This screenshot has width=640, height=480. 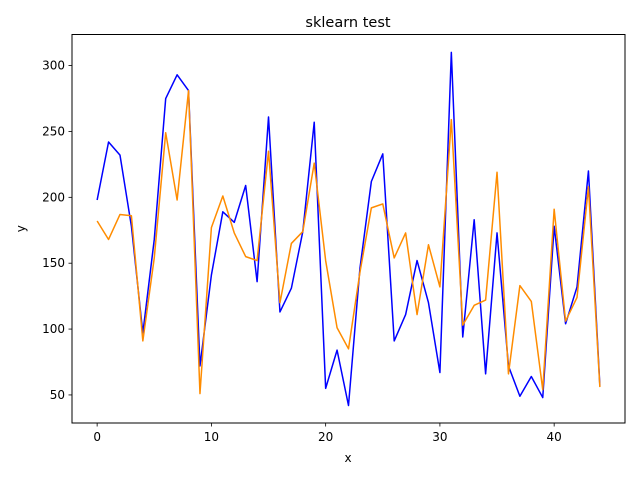 What do you see at coordinates (53, 197) in the screenshot?
I see `y-tick-label: 200` at bounding box center [53, 197].